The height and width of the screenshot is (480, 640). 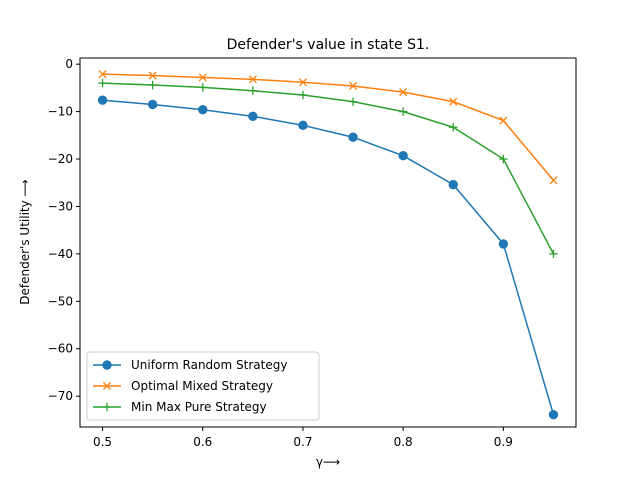 I want to click on legend-item-3: Min Max Pure Strategy, so click(x=180, y=407).